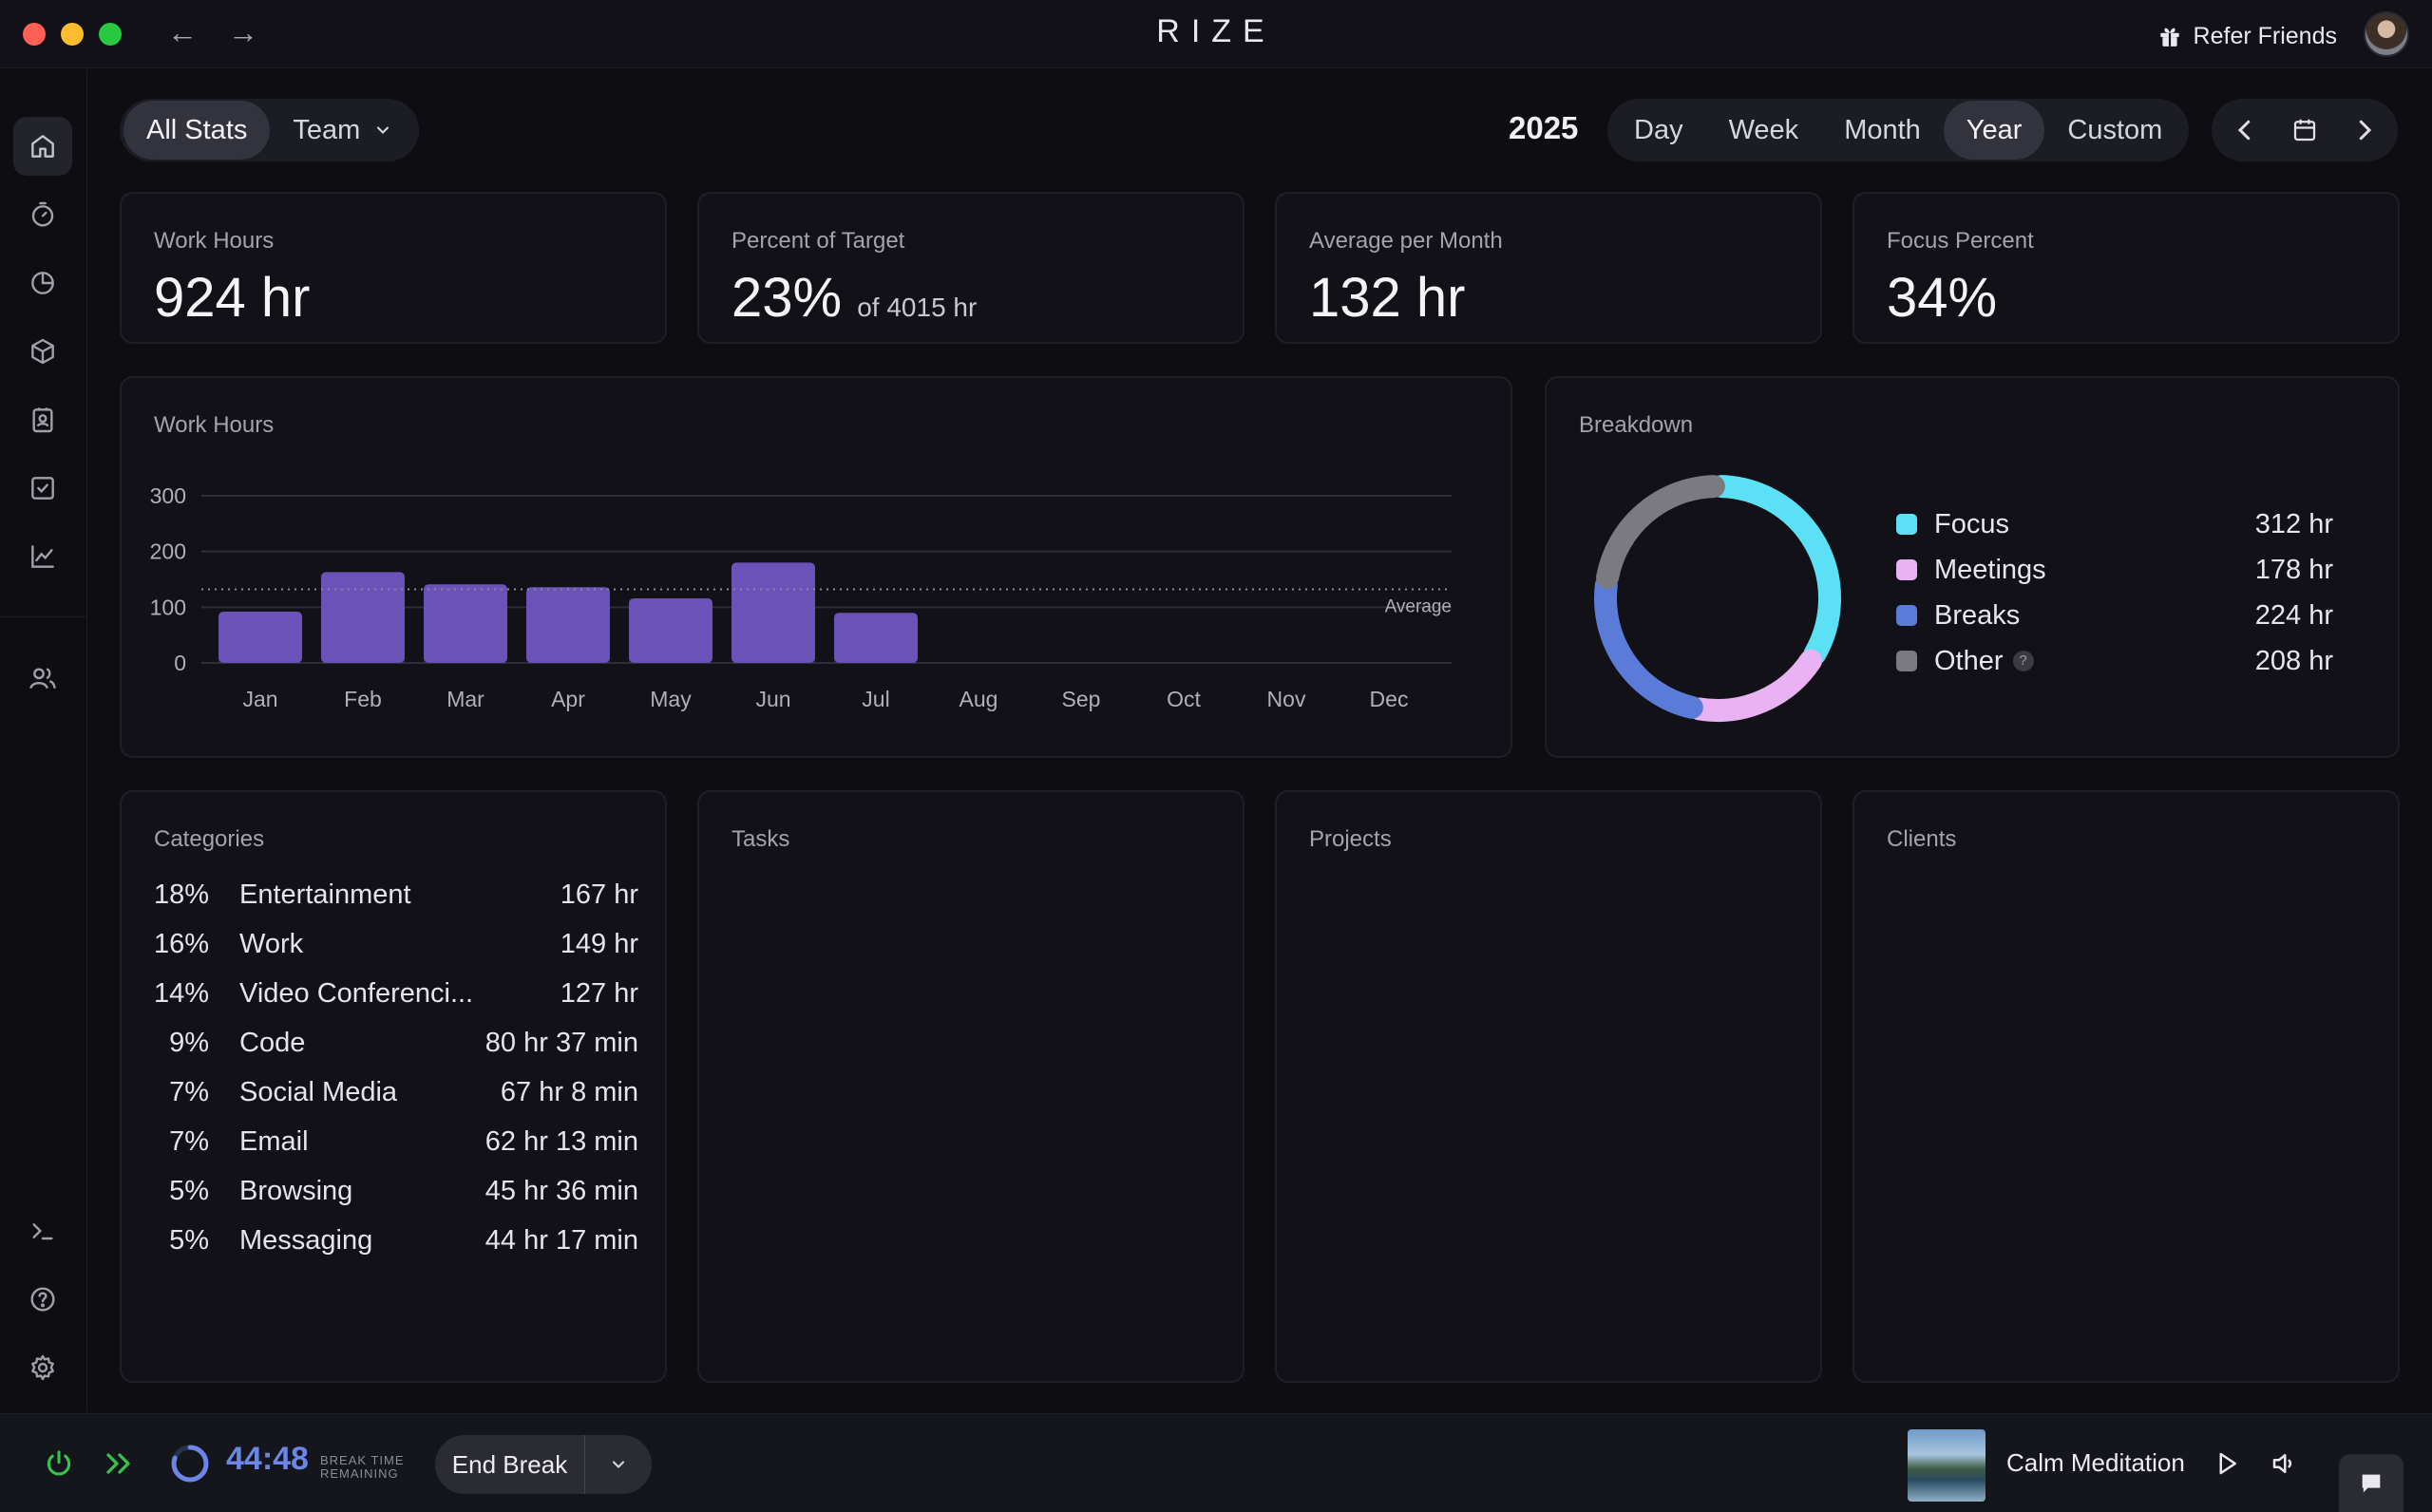 The height and width of the screenshot is (1512, 2432). What do you see at coordinates (1775, 570) in the screenshot?
I see `donut-slice-focus` at bounding box center [1775, 570].